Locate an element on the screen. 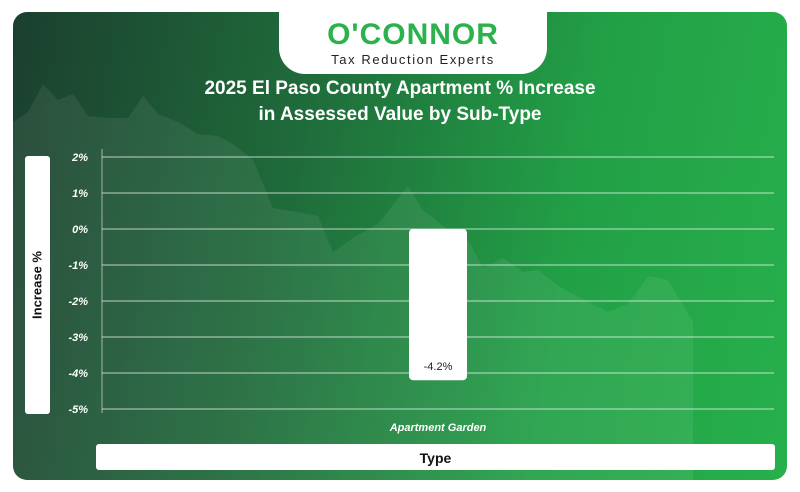 The height and width of the screenshot is (492, 800). logo-tab: O'CONNOR Tax Reduction Experts is located at coordinates (413, 43).